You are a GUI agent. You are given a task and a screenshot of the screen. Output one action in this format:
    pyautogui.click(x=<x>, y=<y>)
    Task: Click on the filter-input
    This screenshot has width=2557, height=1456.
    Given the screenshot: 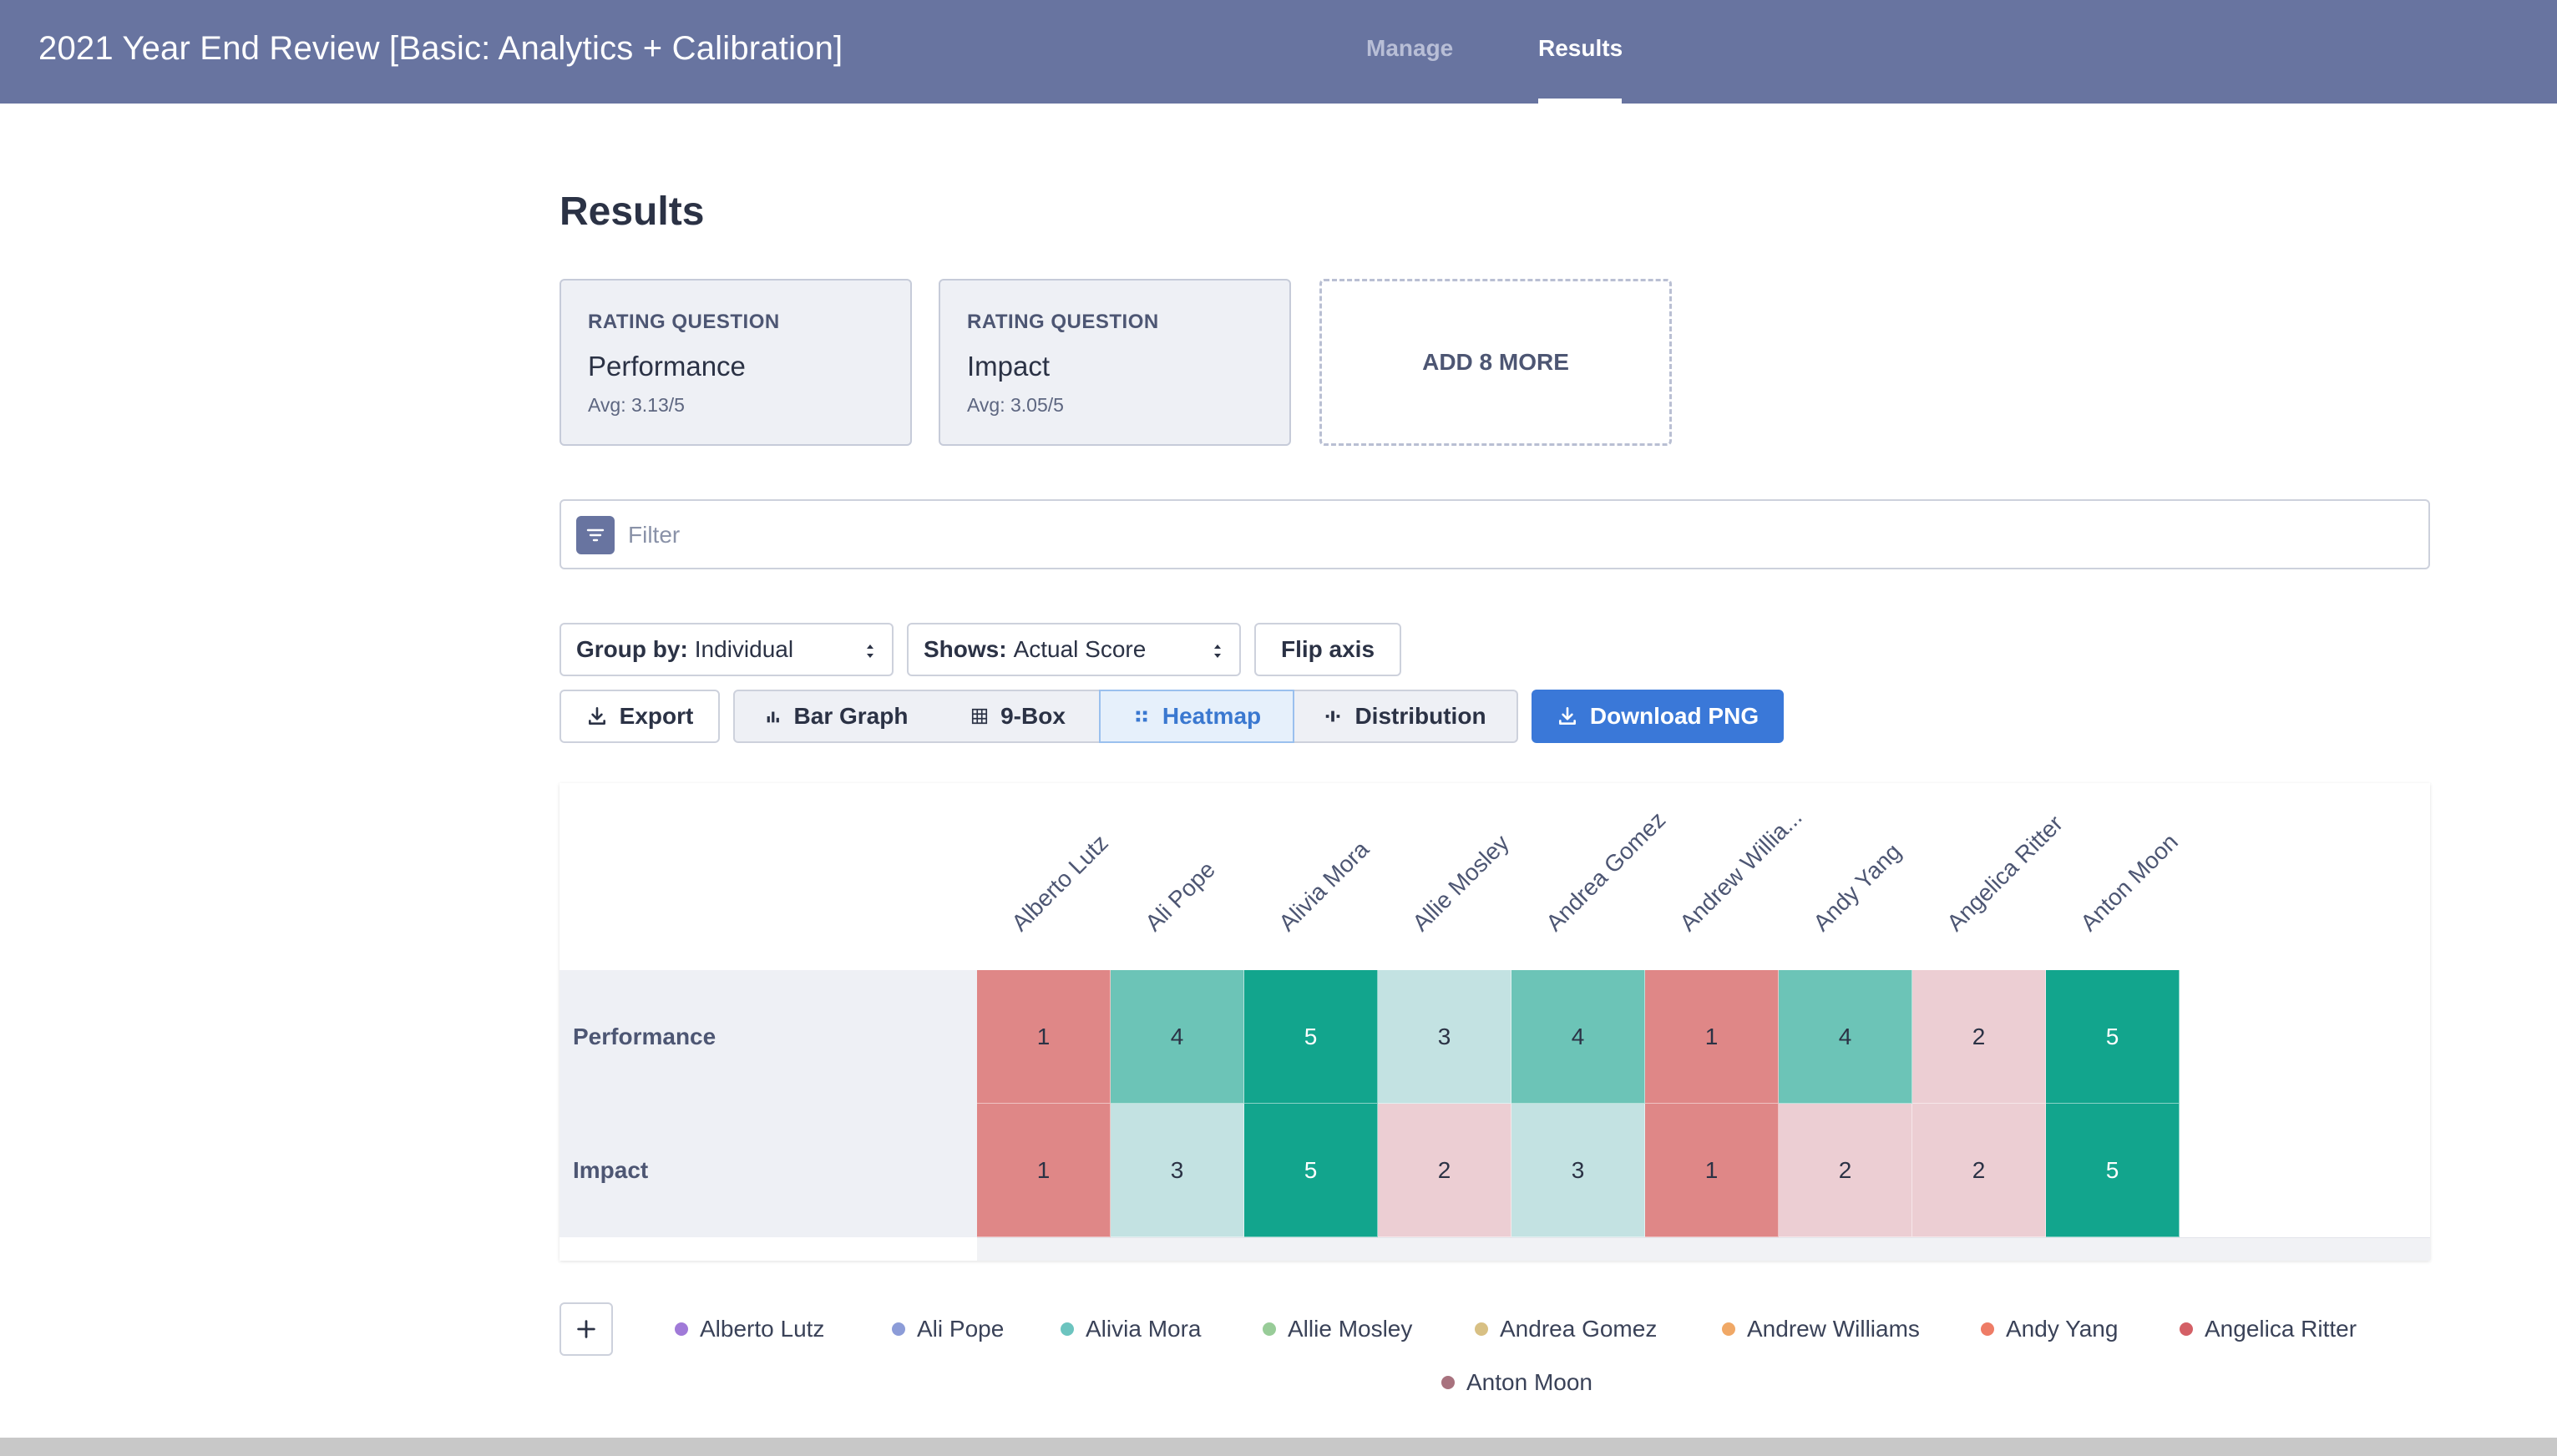 What is the action you would take?
    pyautogui.click(x=1505, y=535)
    